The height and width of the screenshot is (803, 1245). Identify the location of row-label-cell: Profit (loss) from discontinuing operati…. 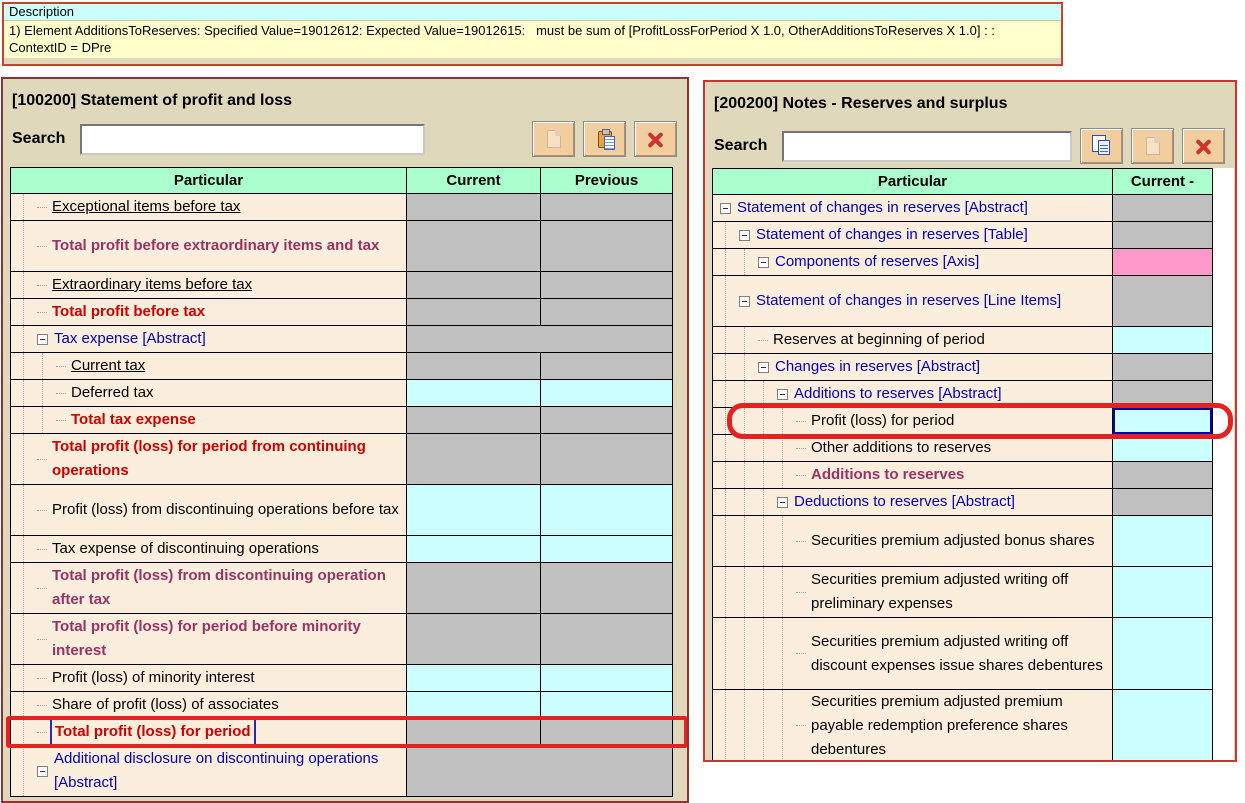
(209, 510).